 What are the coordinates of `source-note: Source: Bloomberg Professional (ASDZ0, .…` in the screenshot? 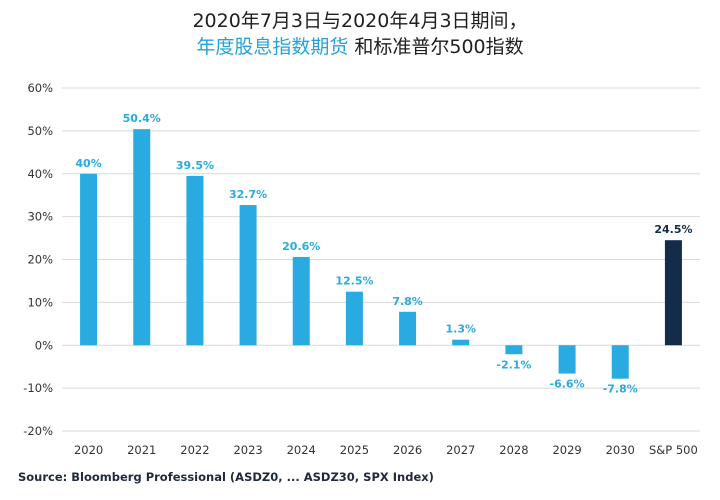 It's located at (226, 477).